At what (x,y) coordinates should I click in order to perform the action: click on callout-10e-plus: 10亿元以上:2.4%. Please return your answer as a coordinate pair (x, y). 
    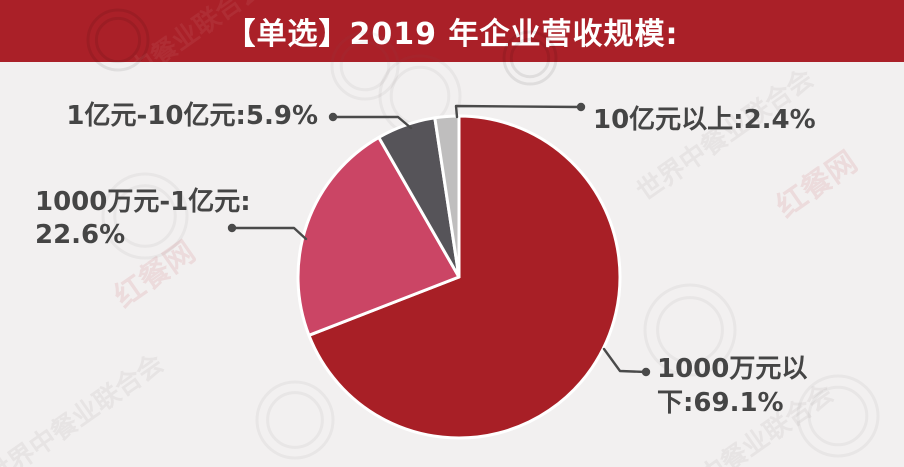
    Looking at the image, I should click on (704, 120).